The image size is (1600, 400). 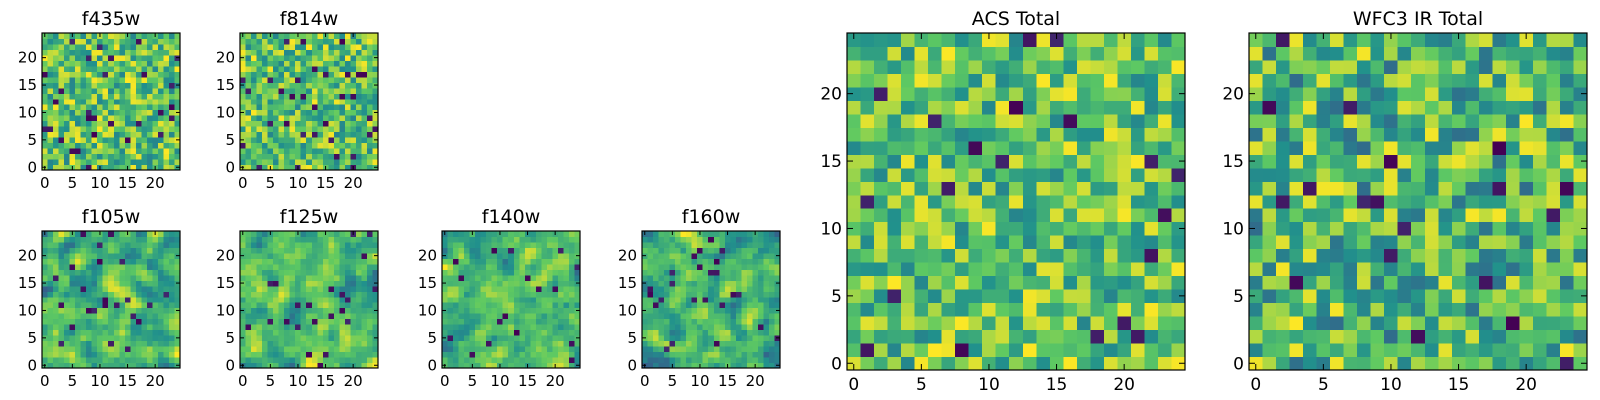 I want to click on panel-title: f160w, so click(x=711, y=217).